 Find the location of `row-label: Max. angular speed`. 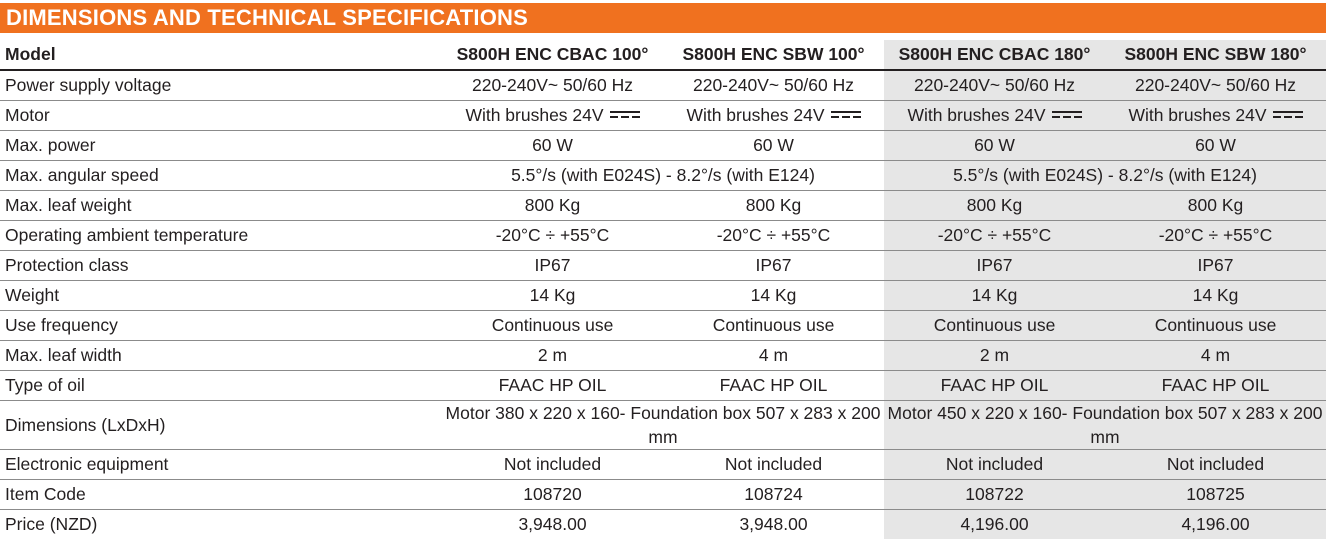

row-label: Max. angular speed is located at coordinates (221, 175).